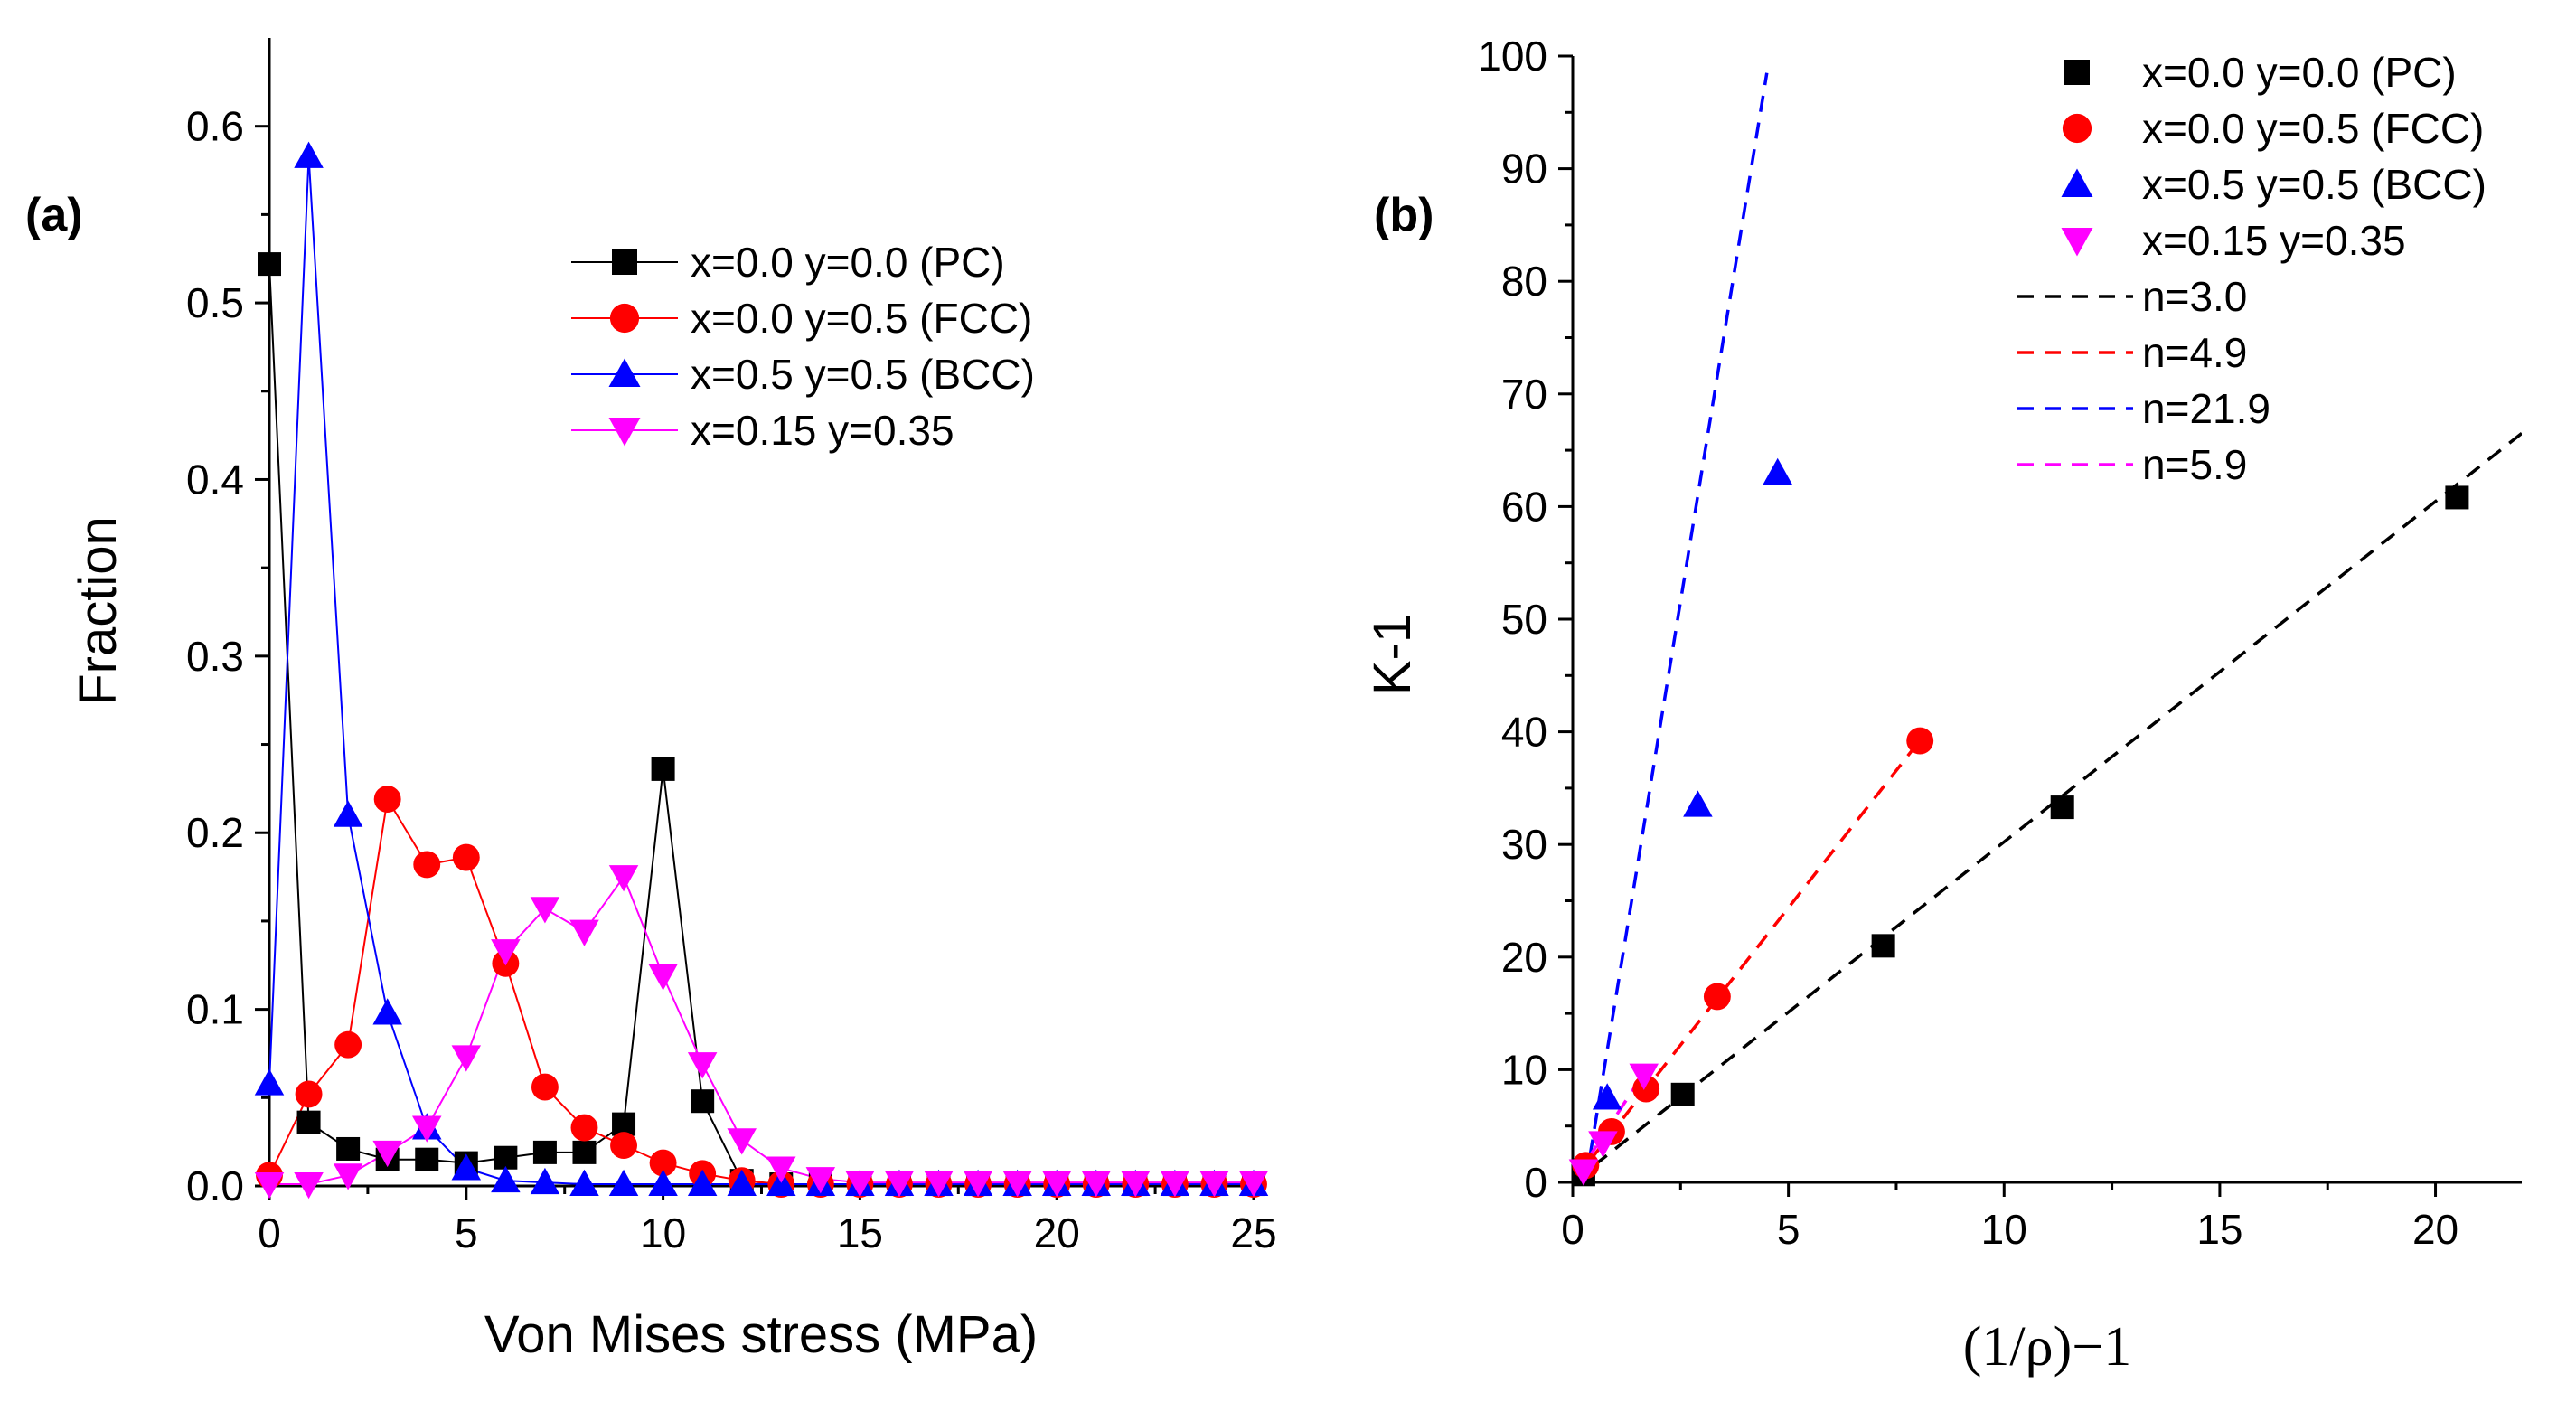  I want to click on legend-label: x=0.0 y=0.5 (FCC), so click(862, 318).